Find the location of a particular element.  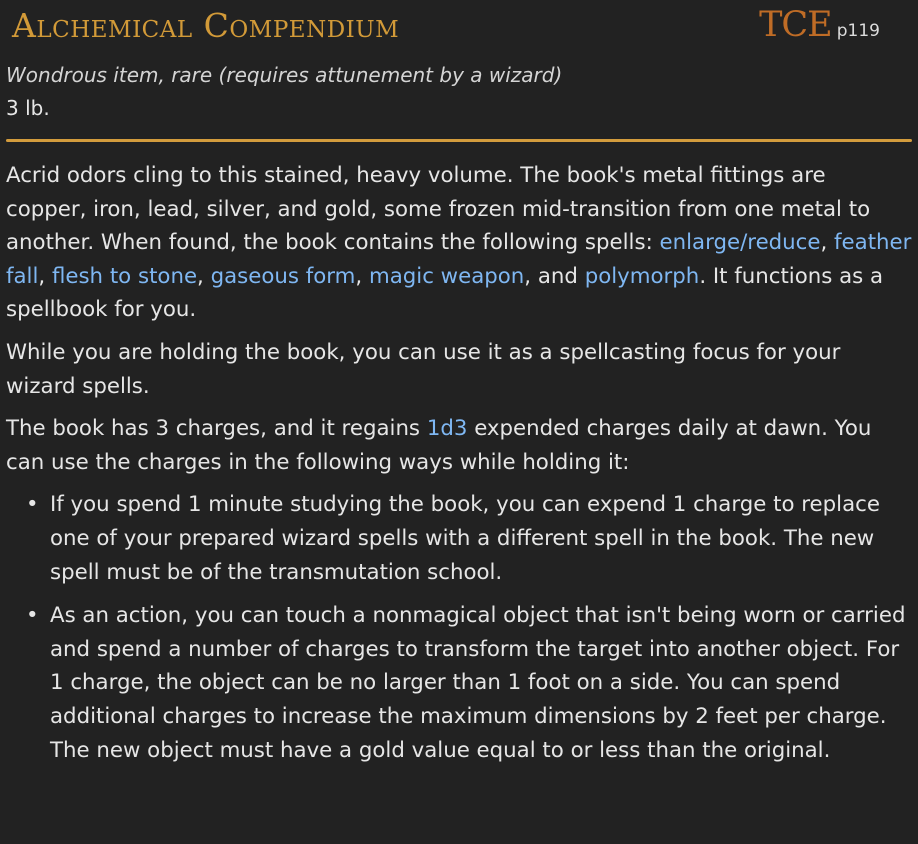

outro-text: . It functions as a spellbook for you. is located at coordinates (445, 293).